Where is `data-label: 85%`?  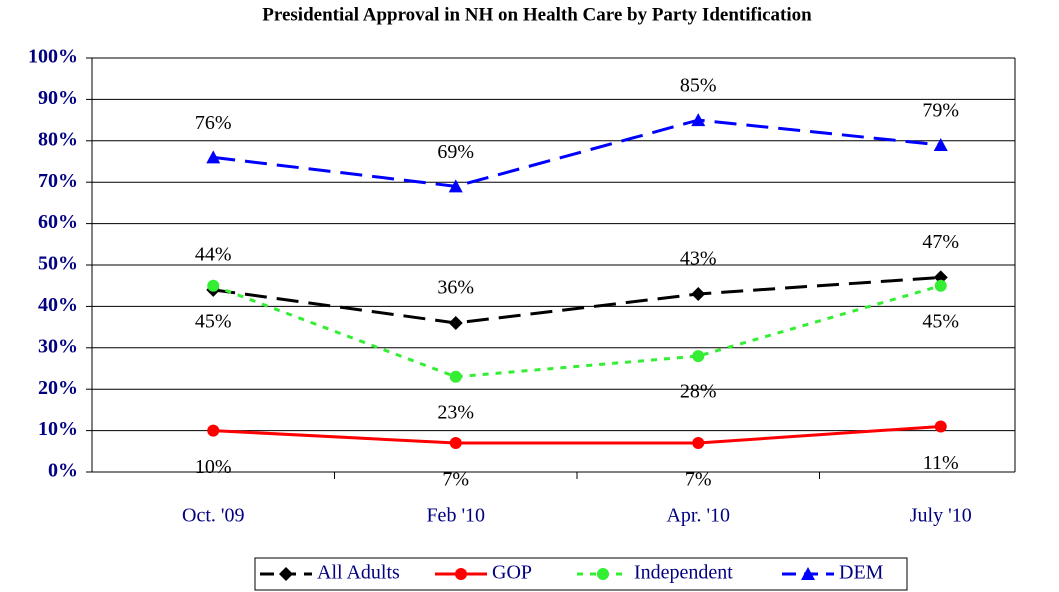
data-label: 85% is located at coordinates (698, 86).